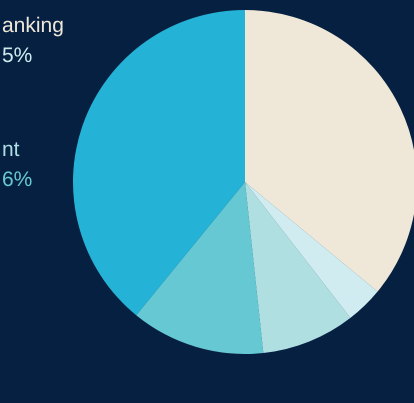 This screenshot has width=414, height=403. I want to click on text: 5%, so click(17, 55).